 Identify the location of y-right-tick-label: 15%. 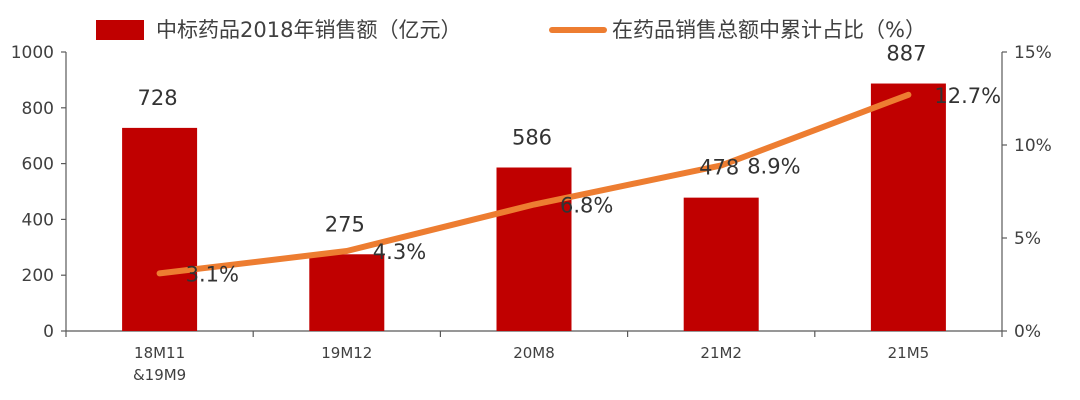
(1033, 53).